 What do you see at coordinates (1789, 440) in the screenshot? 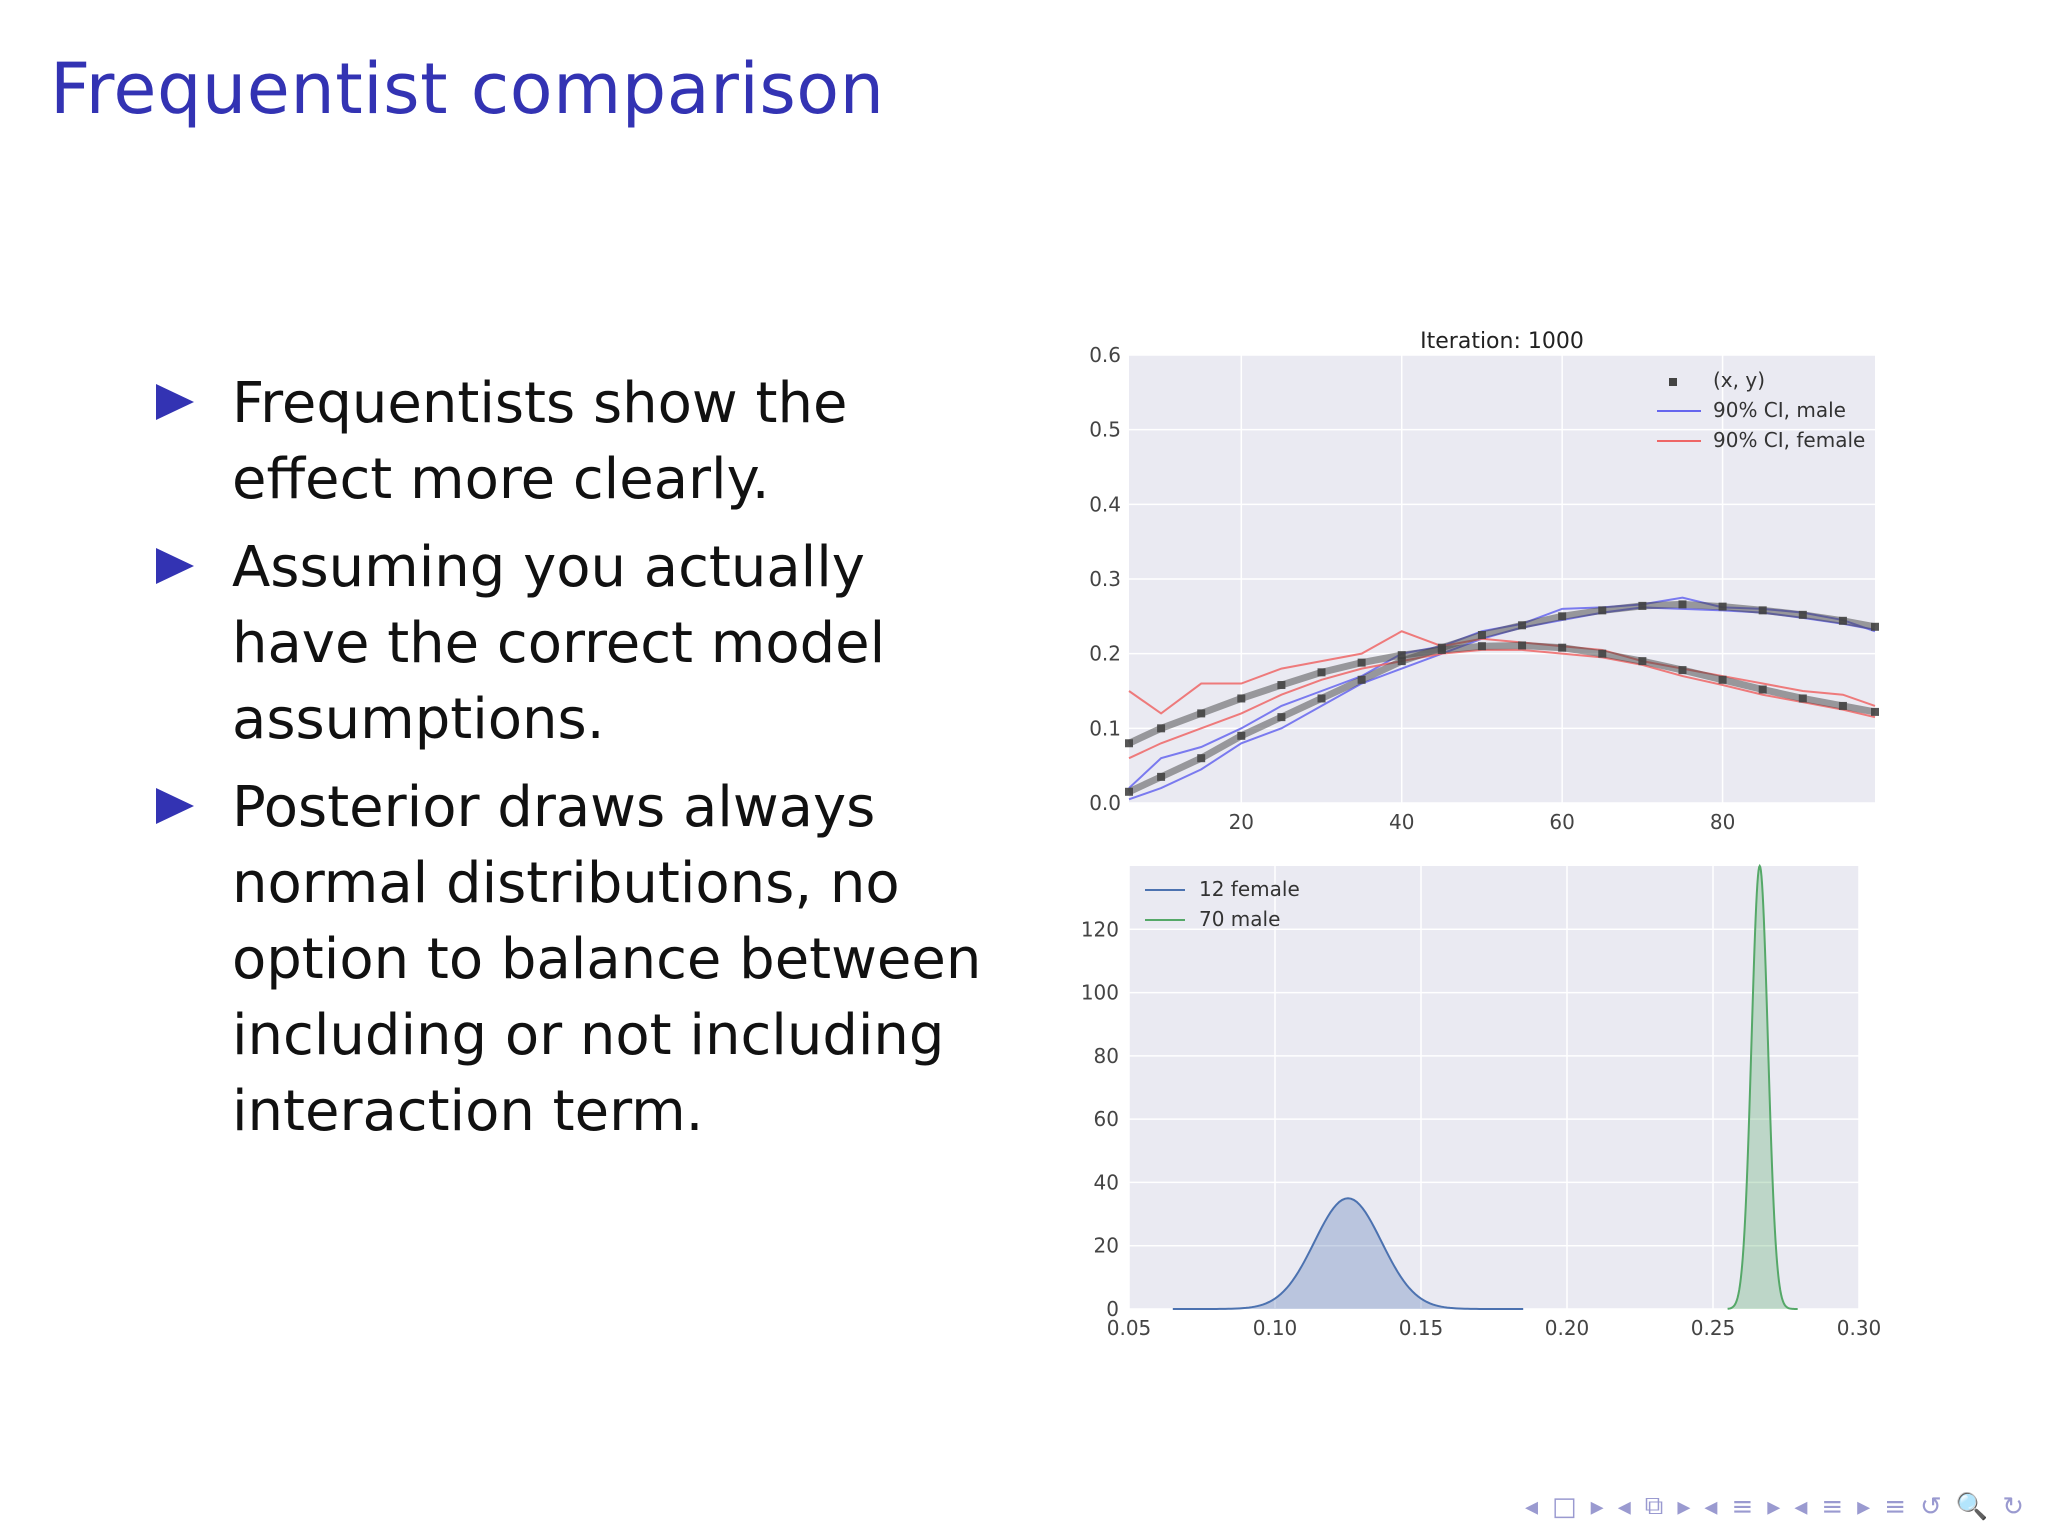
I see `legend-label: 90% CI, female` at bounding box center [1789, 440].